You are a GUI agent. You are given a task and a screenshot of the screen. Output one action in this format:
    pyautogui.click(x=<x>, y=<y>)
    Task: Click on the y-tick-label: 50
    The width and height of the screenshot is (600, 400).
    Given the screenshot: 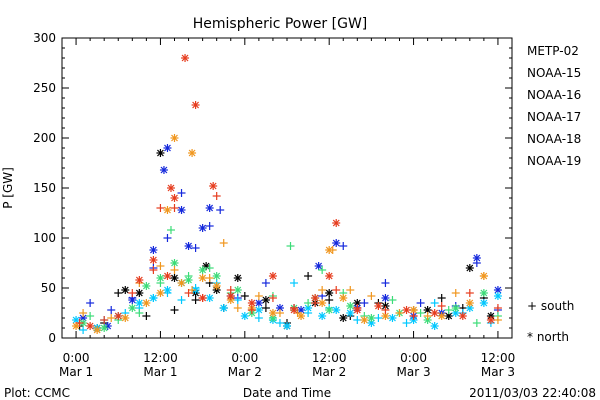 What is the action you would take?
    pyautogui.click(x=48, y=288)
    